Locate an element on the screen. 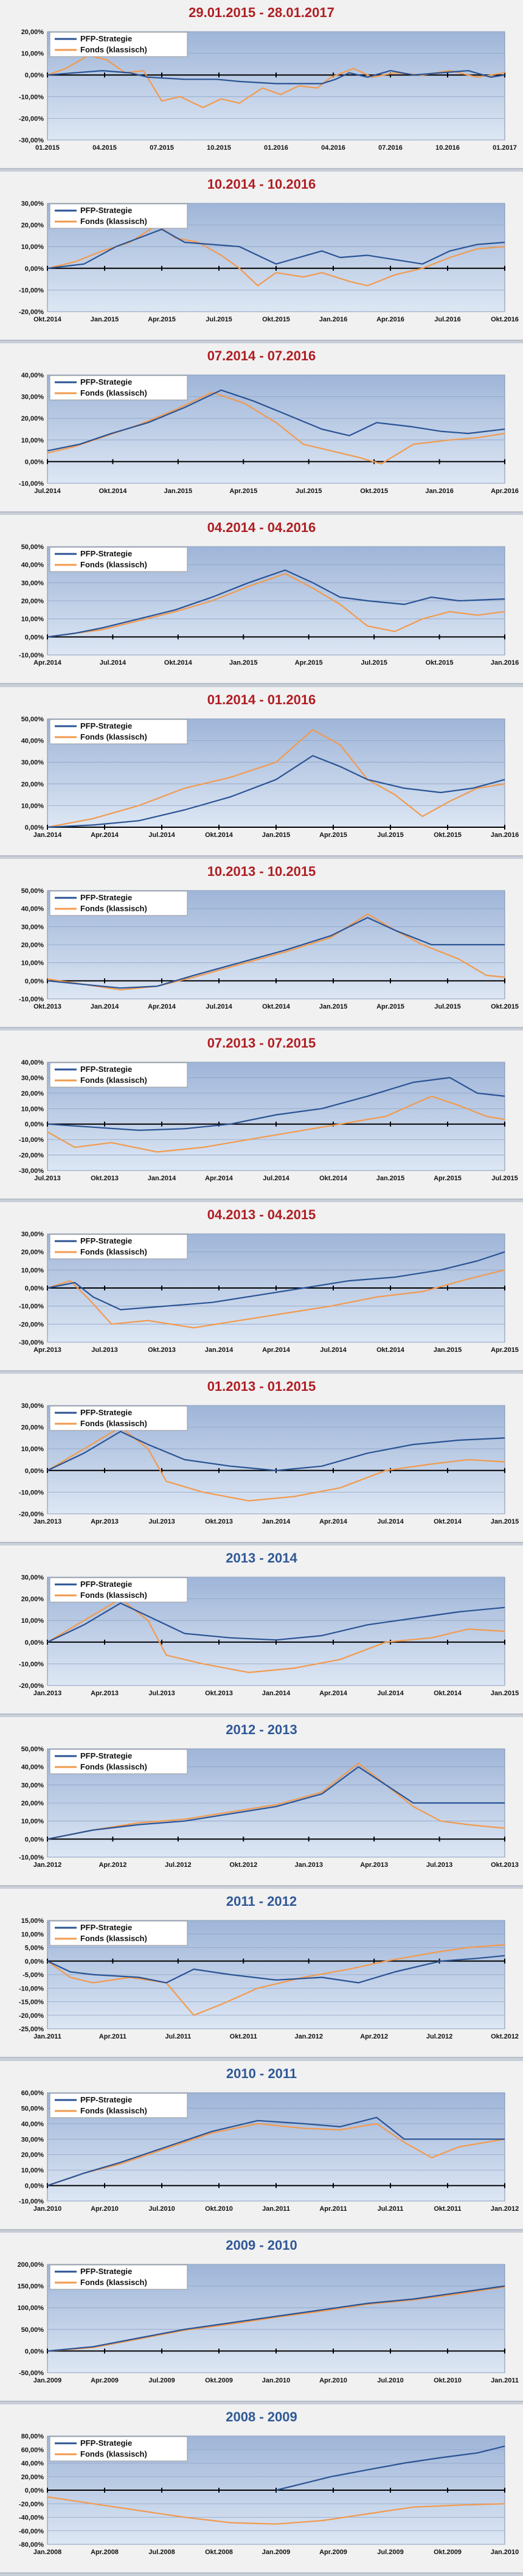 The width and height of the screenshot is (523, 2576). x-tick-label: Apr.2010 is located at coordinates (333, 2380).